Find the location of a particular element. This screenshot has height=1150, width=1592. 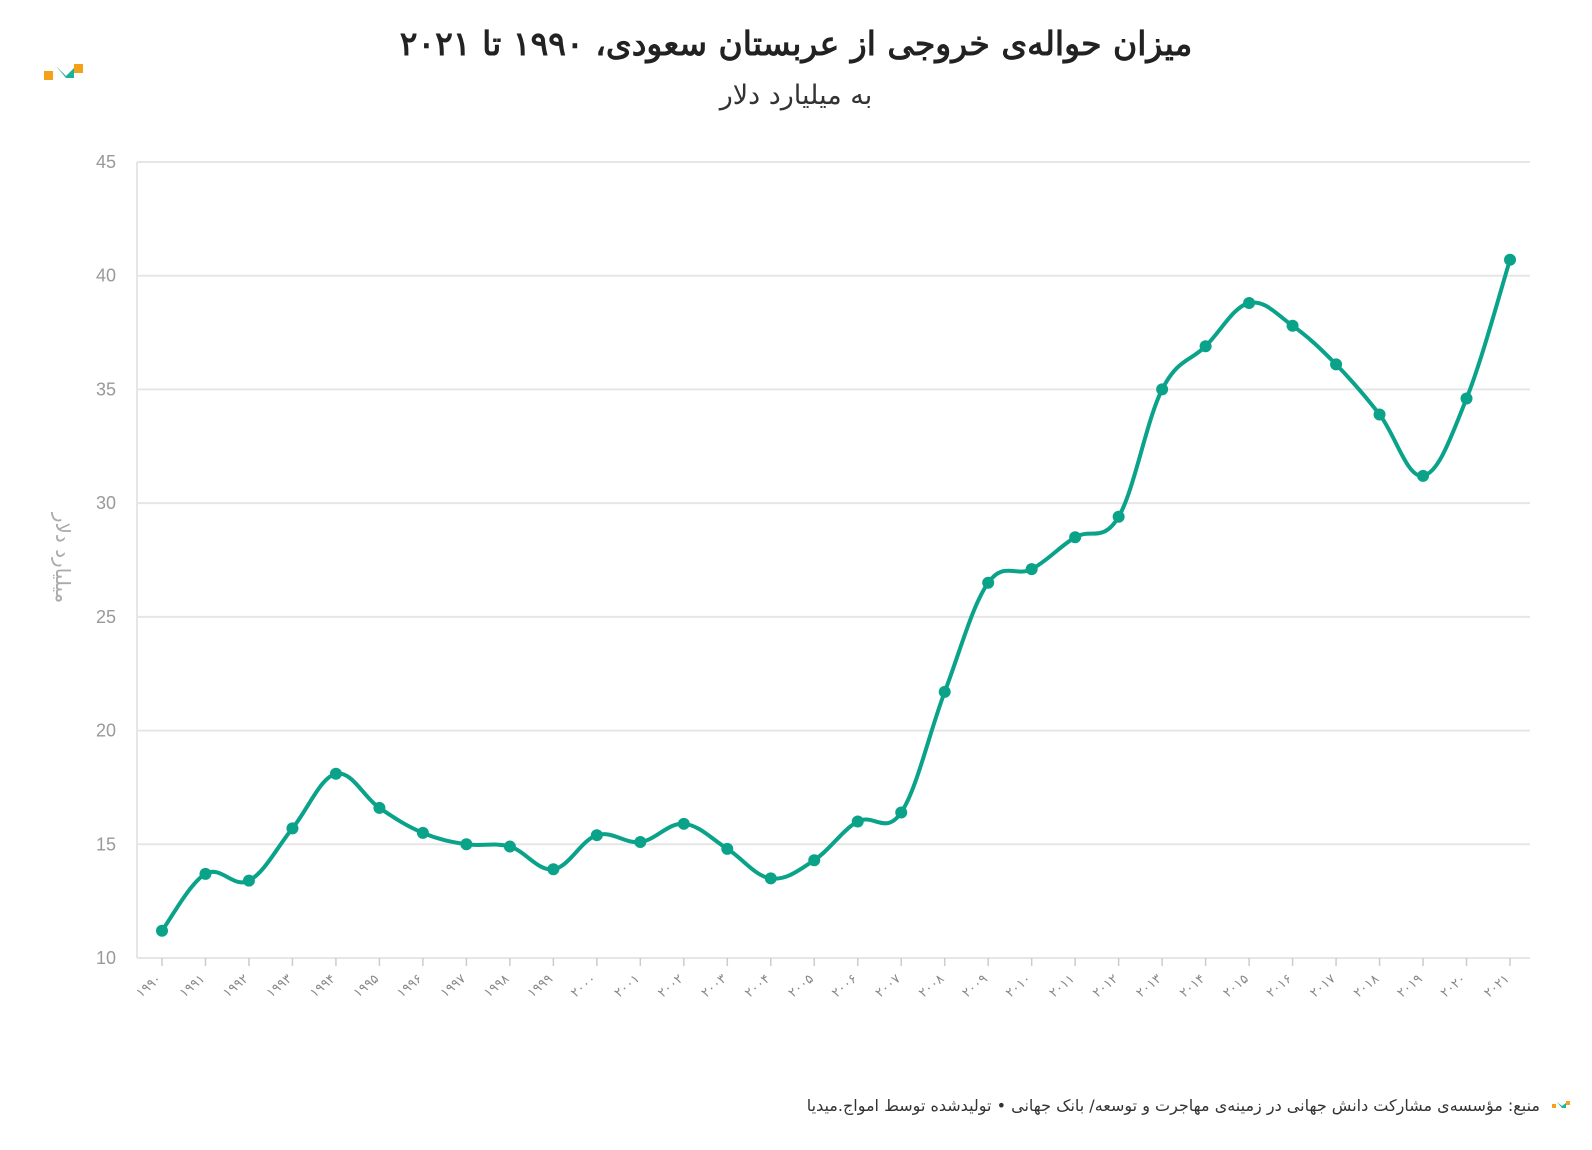

x-tick-label: ۲۰۱۸ is located at coordinates (1366, 986).